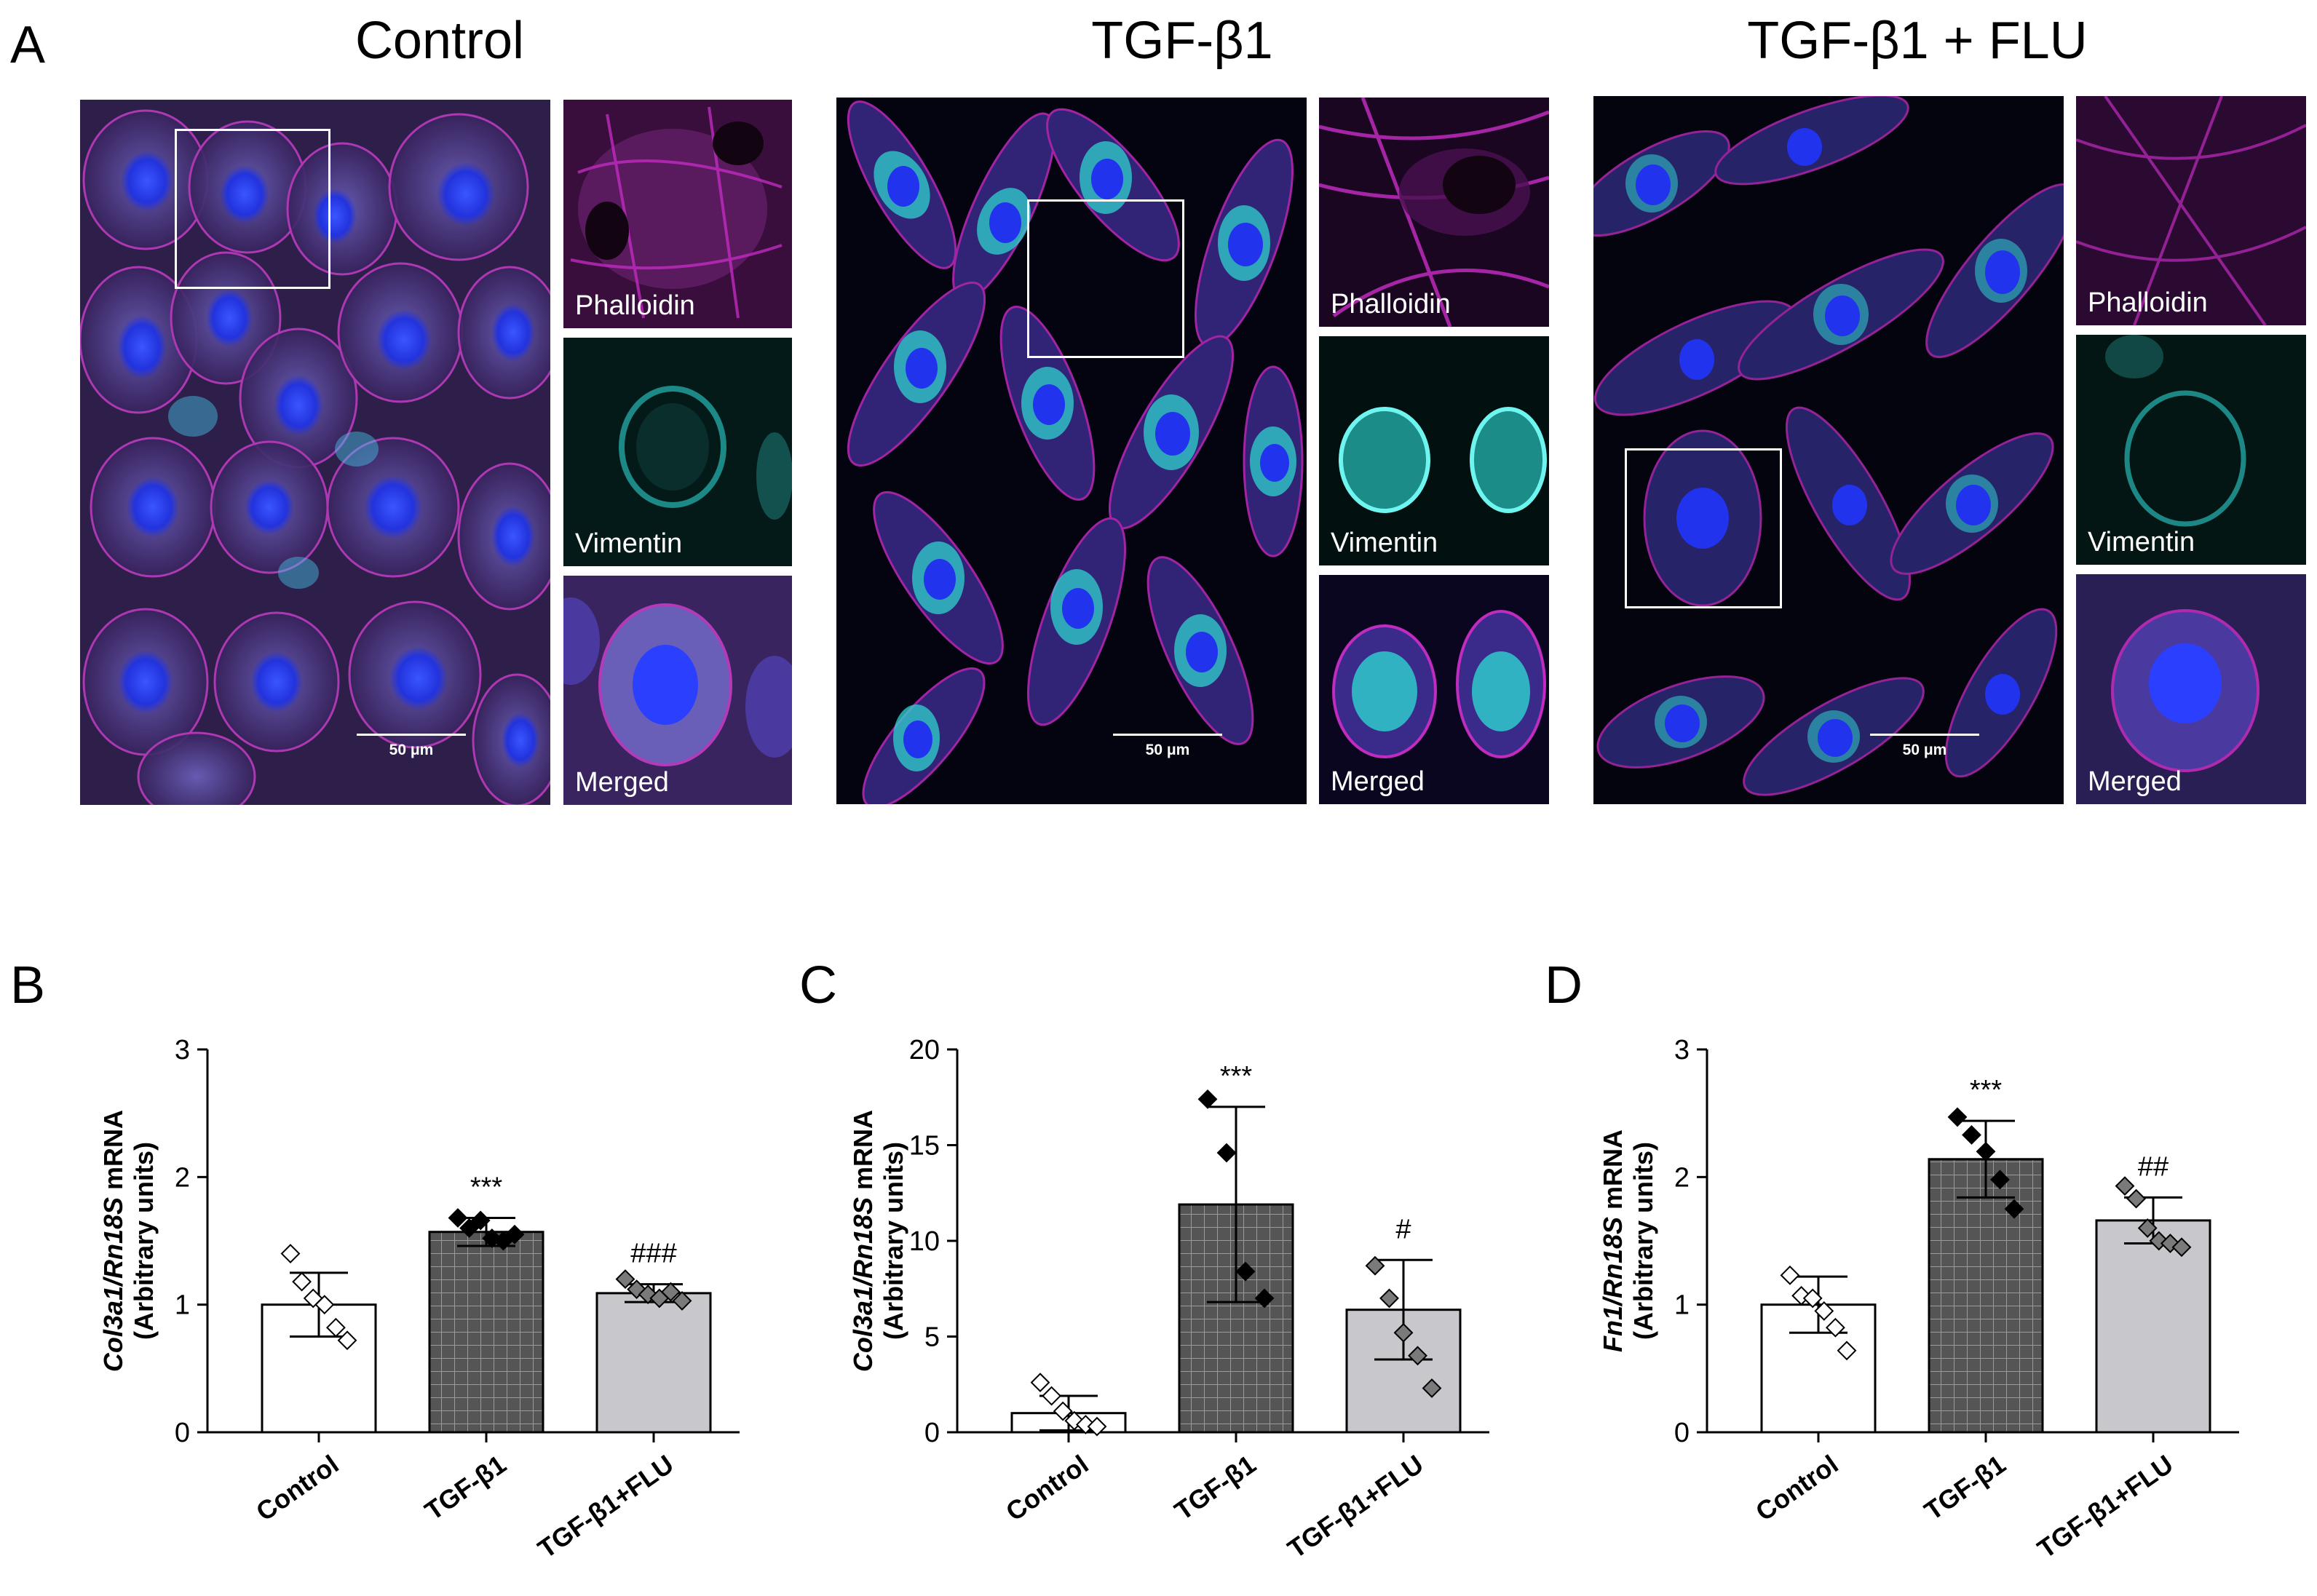  What do you see at coordinates (1613, 1284) in the screenshot?
I see `y-axis-label-gene: Fn1/Rn18S` at bounding box center [1613, 1284].